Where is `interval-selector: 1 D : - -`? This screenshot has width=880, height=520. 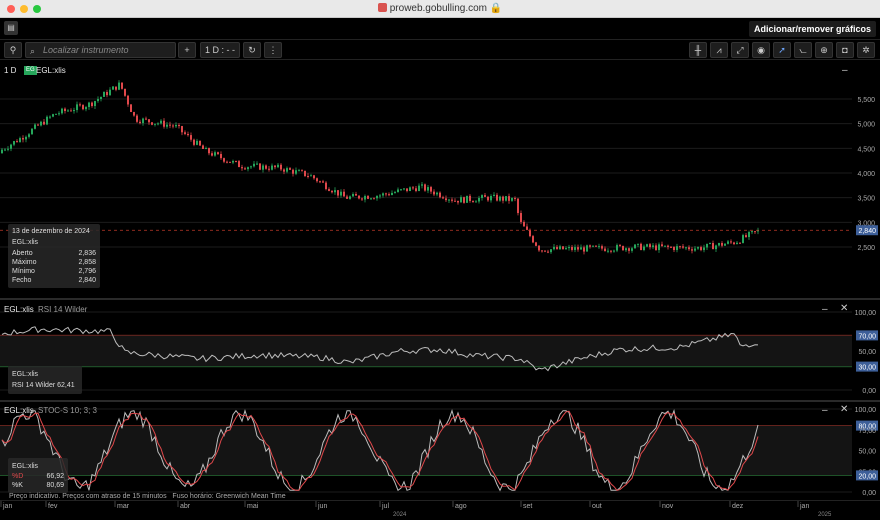
interval-selector: 1 D : - - is located at coordinates (220, 50).